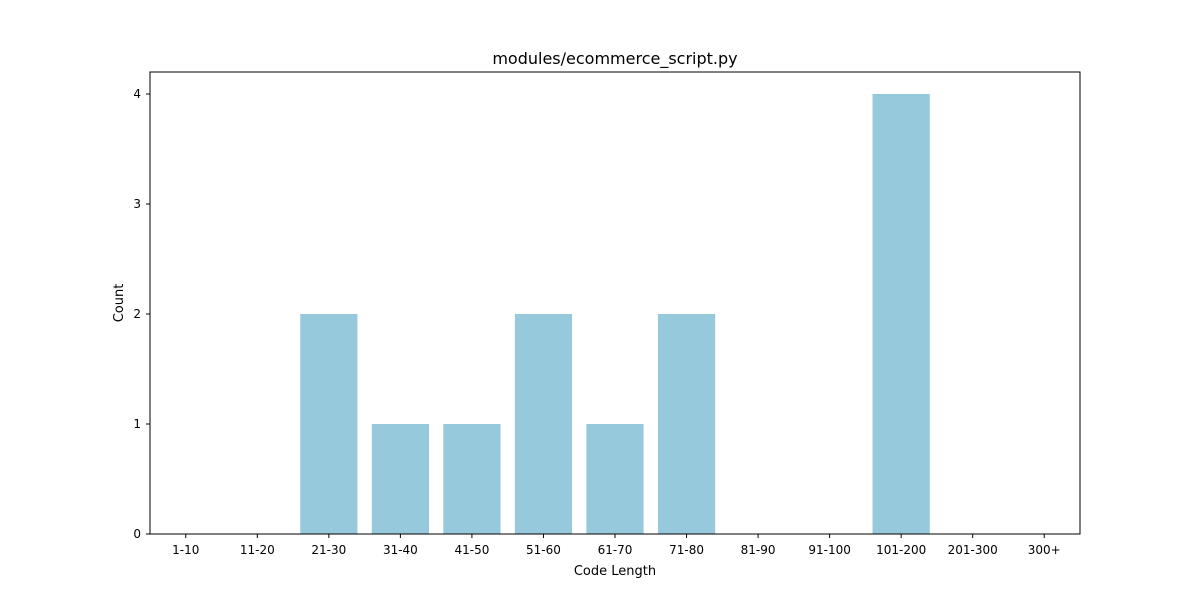 The height and width of the screenshot is (604, 1200). Describe the element at coordinates (543, 550) in the screenshot. I see `x-tick-label: 51-60` at that location.